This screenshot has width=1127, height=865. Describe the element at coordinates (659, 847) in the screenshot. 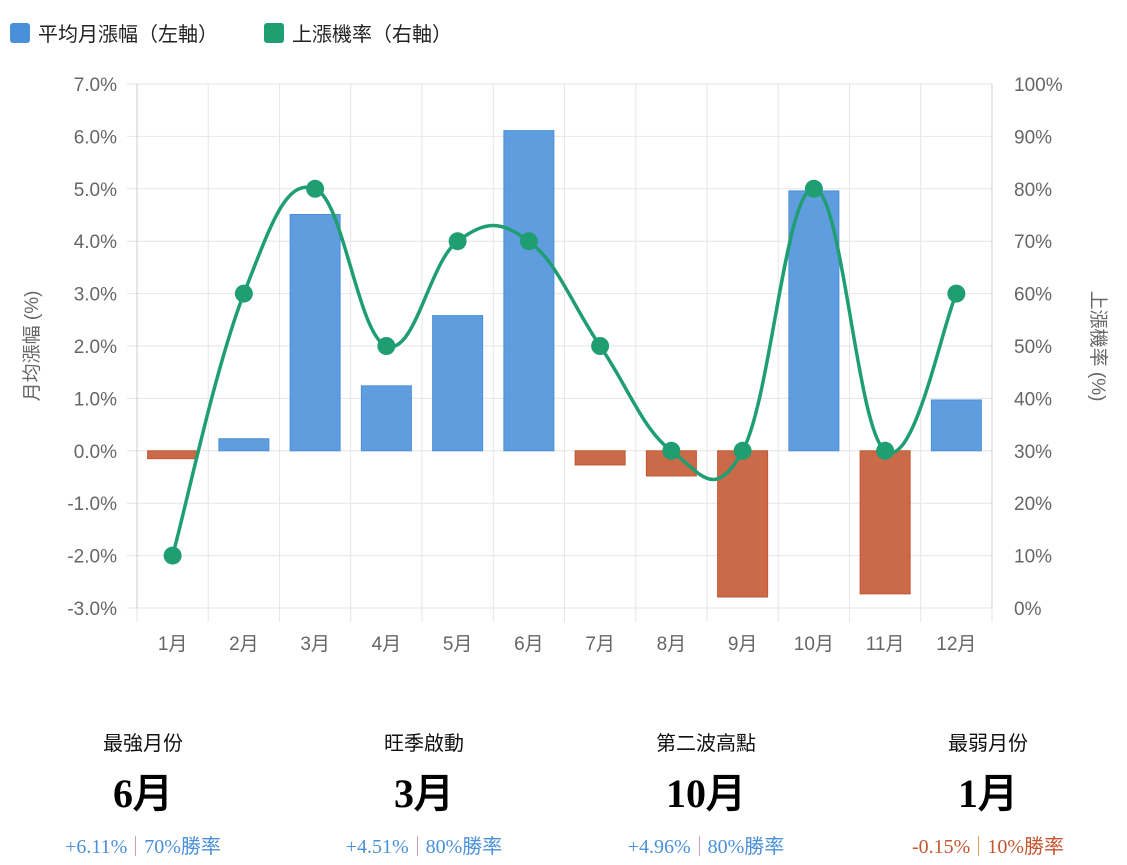

I see `stat-change: +4.96%` at that location.